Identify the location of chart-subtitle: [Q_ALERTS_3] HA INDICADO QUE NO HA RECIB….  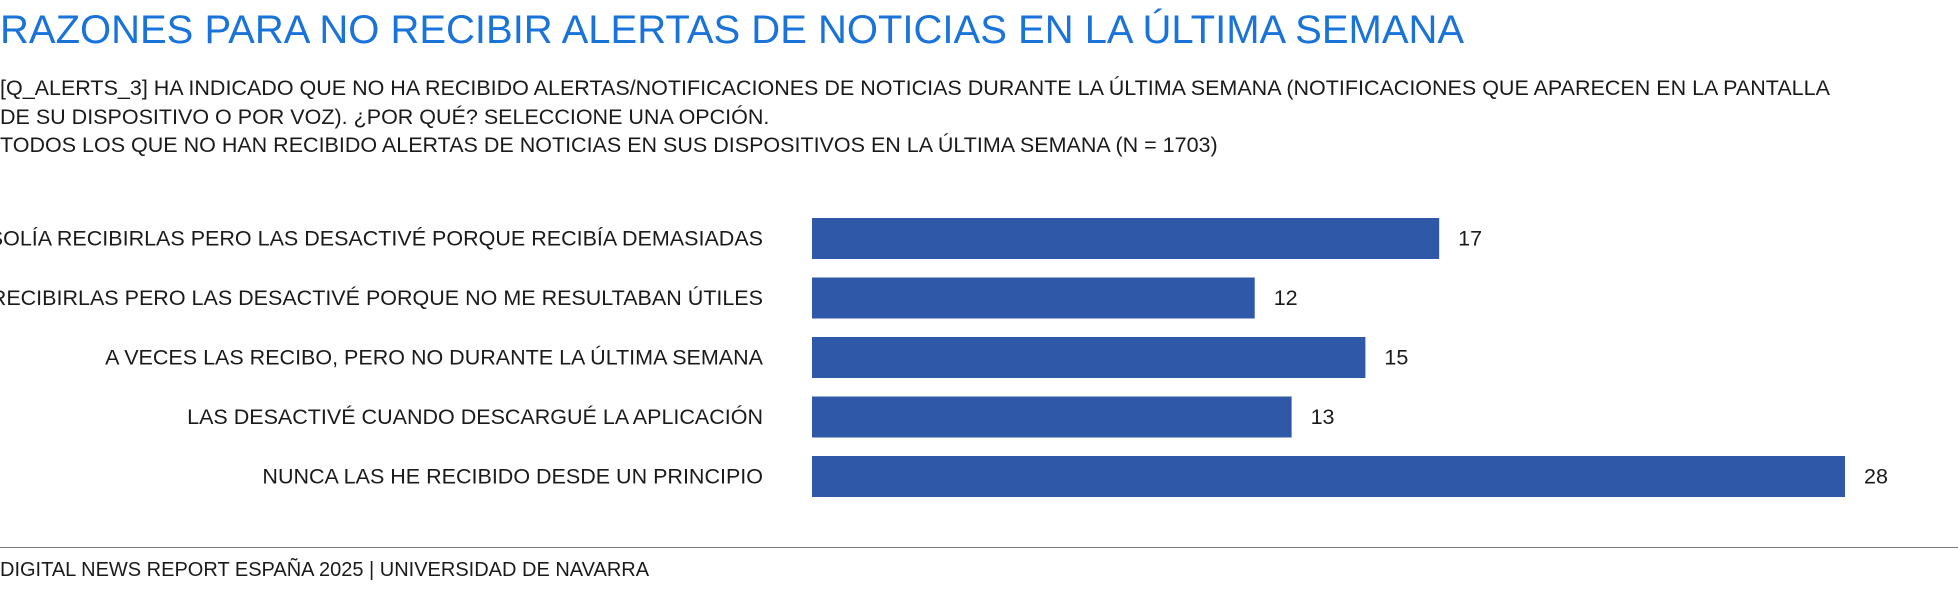
(915, 117).